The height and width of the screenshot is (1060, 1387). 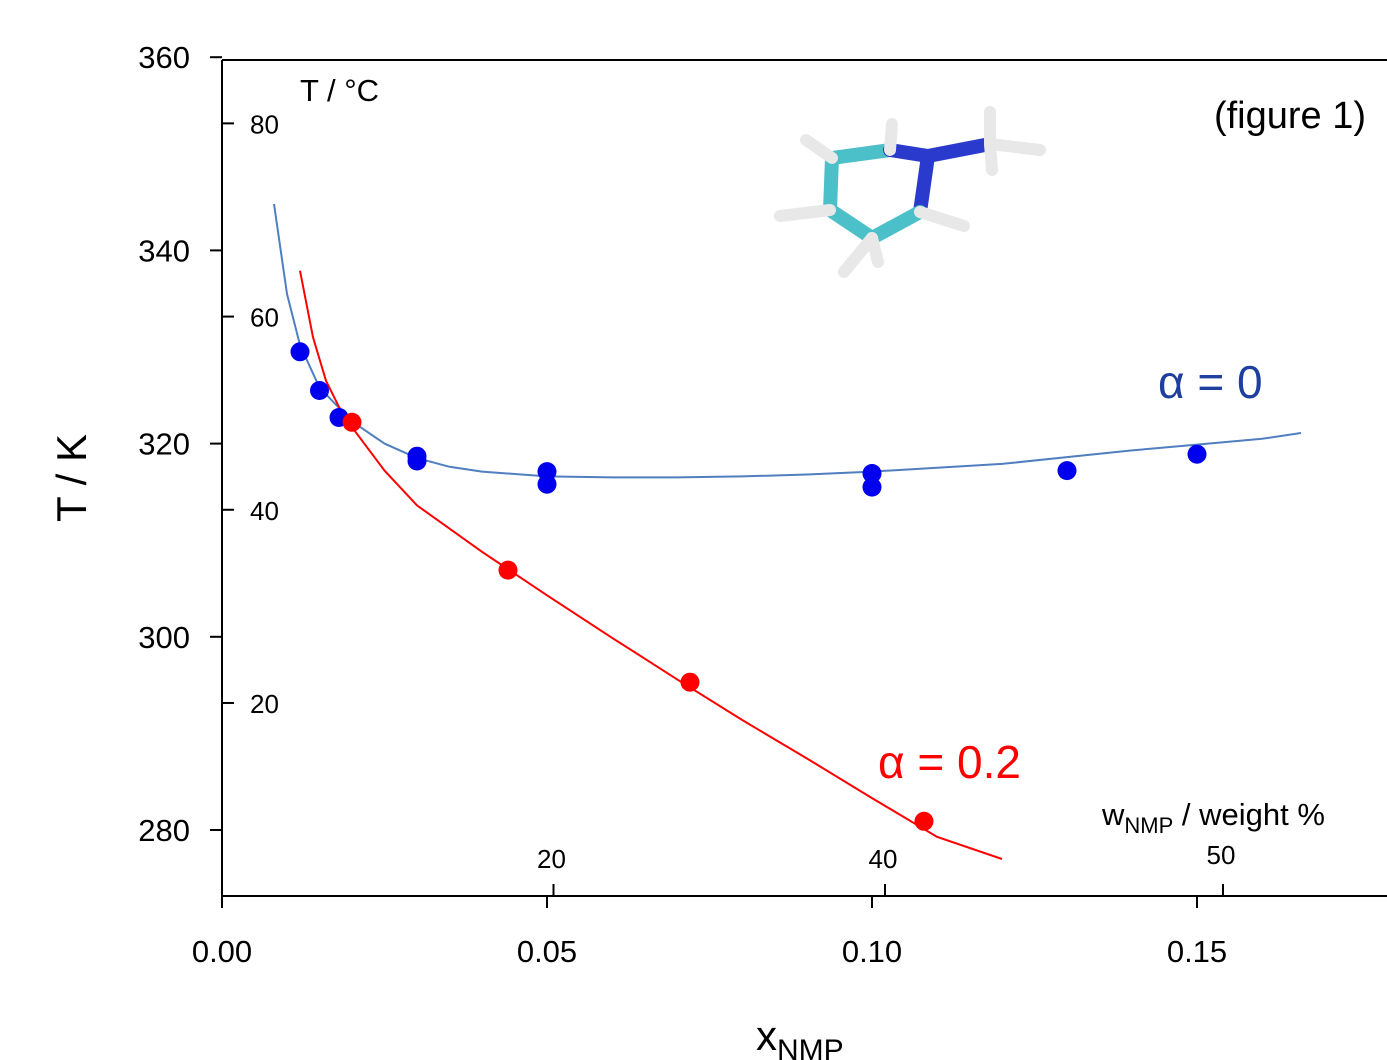 I want to click on celsius-tick-label: 60, so click(x=264, y=318).